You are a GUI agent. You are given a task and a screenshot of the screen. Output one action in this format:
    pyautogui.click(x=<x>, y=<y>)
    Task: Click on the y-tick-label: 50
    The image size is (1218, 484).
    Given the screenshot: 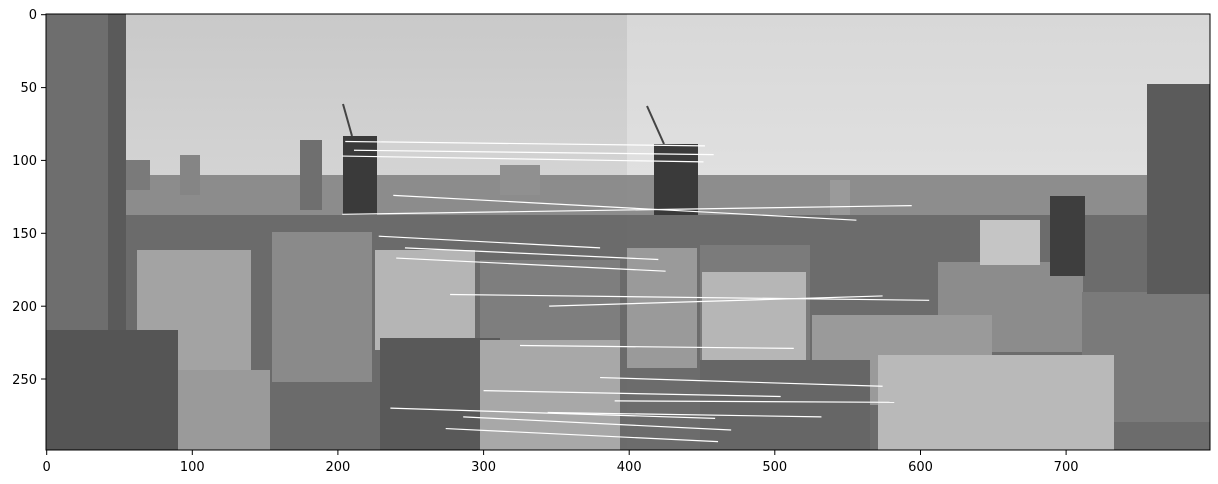 What is the action you would take?
    pyautogui.click(x=28, y=88)
    